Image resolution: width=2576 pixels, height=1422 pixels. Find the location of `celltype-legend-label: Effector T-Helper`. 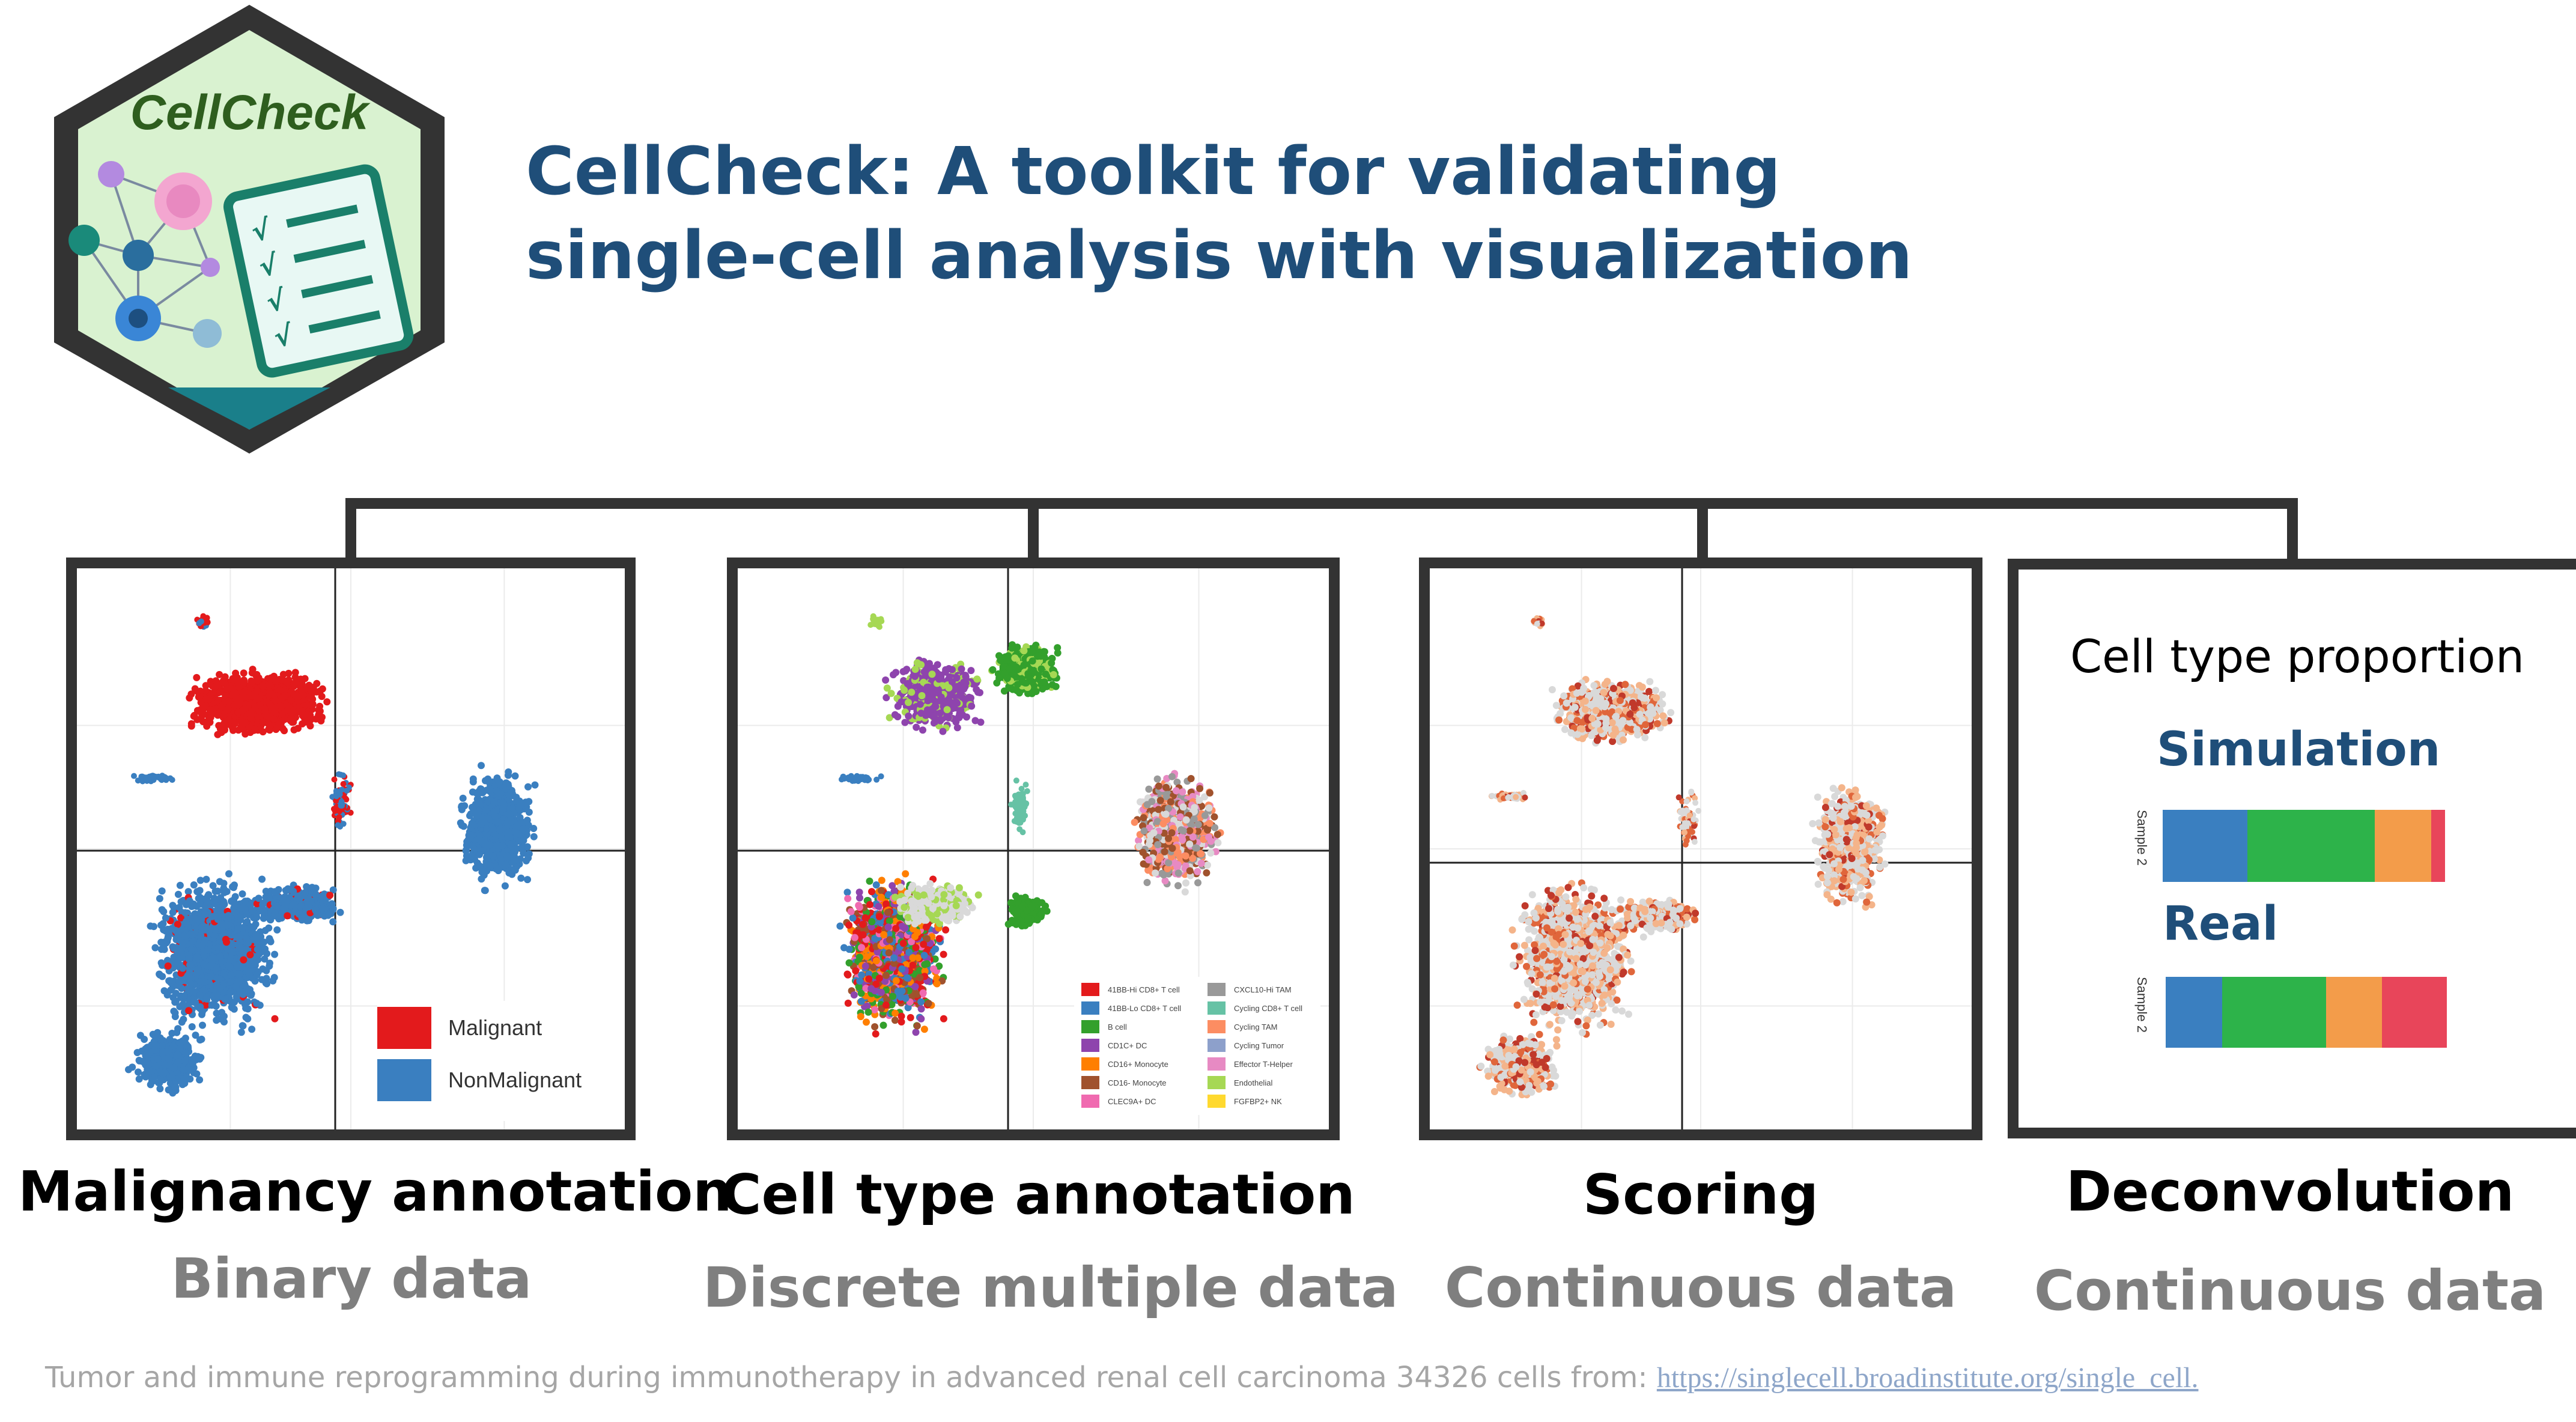

celltype-legend-label: Effector T-Helper is located at coordinates (1264, 1064).